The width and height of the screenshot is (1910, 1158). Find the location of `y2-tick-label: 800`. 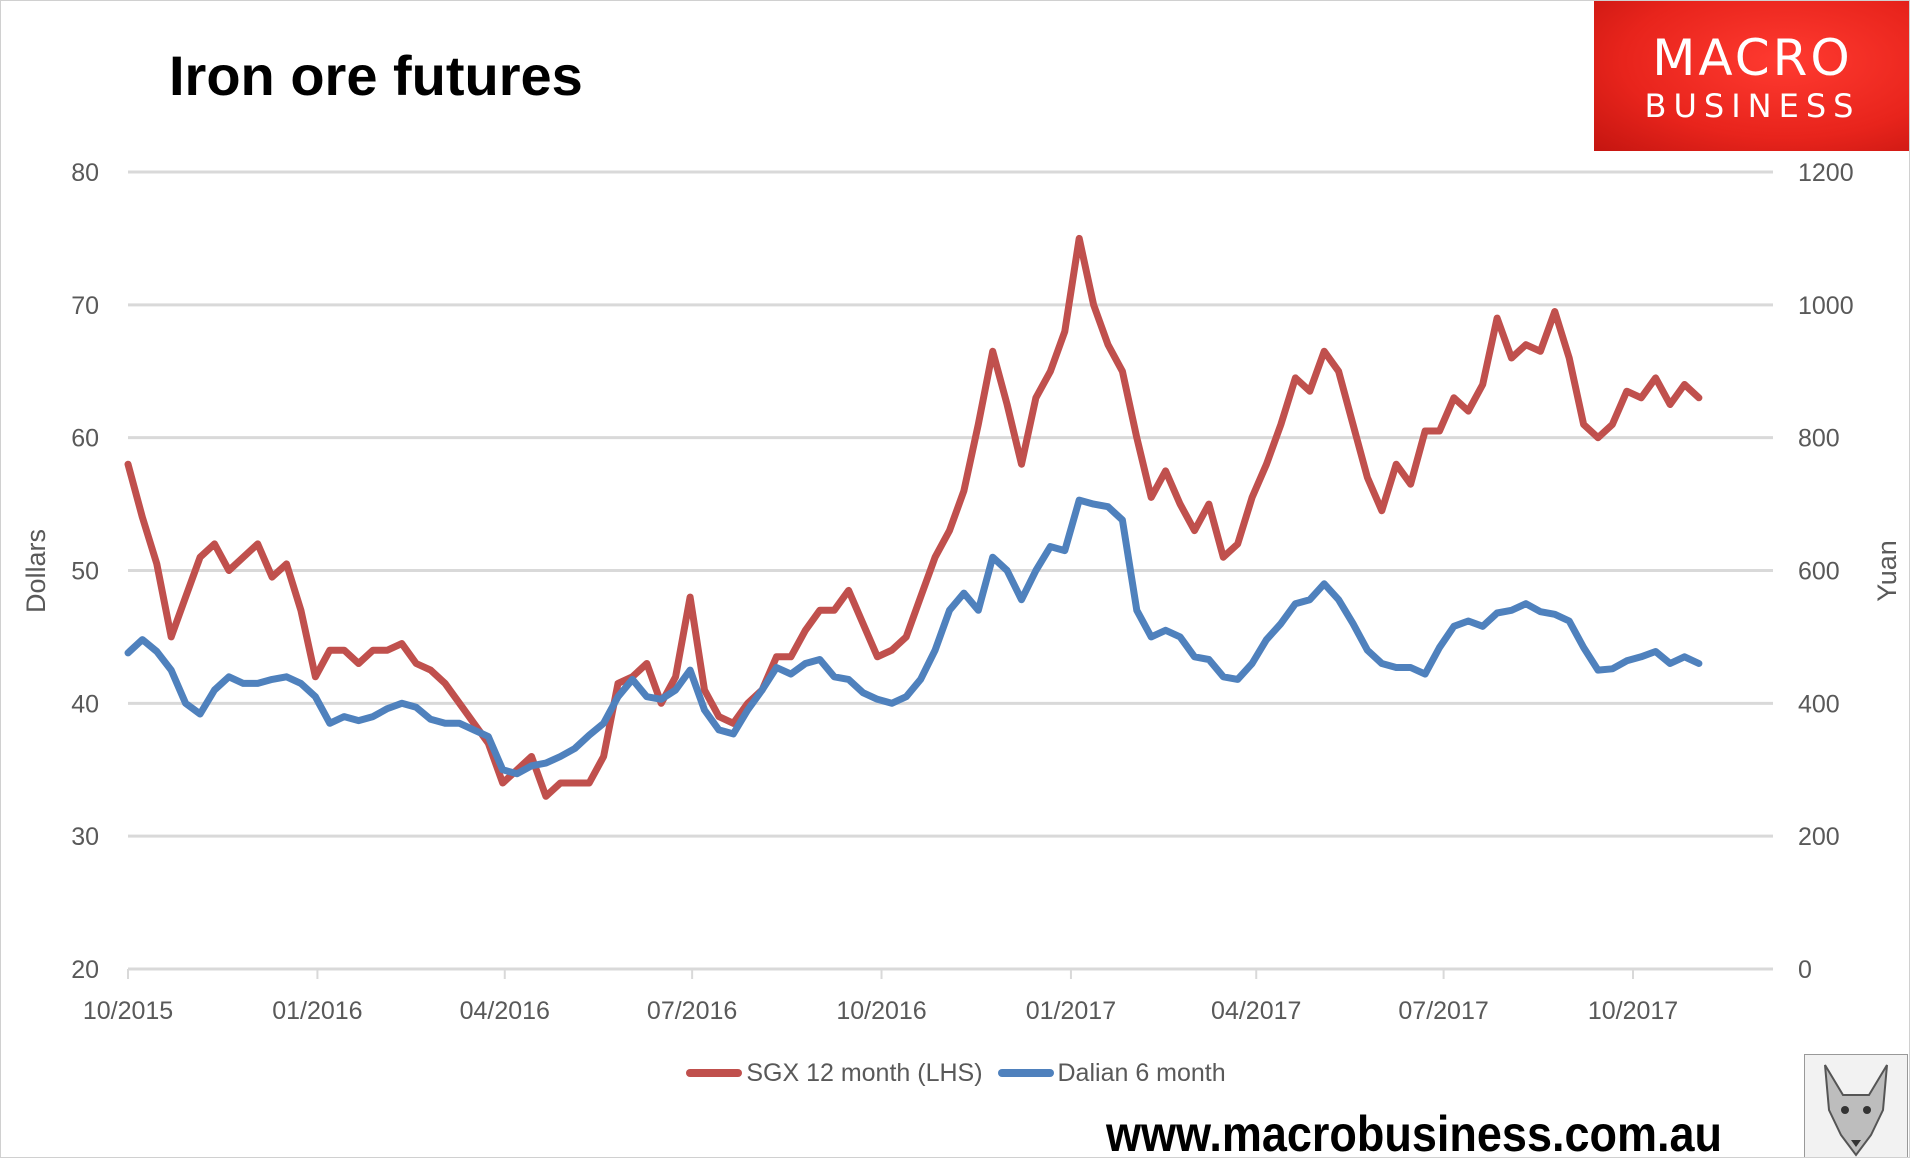

y2-tick-label: 800 is located at coordinates (1819, 439).